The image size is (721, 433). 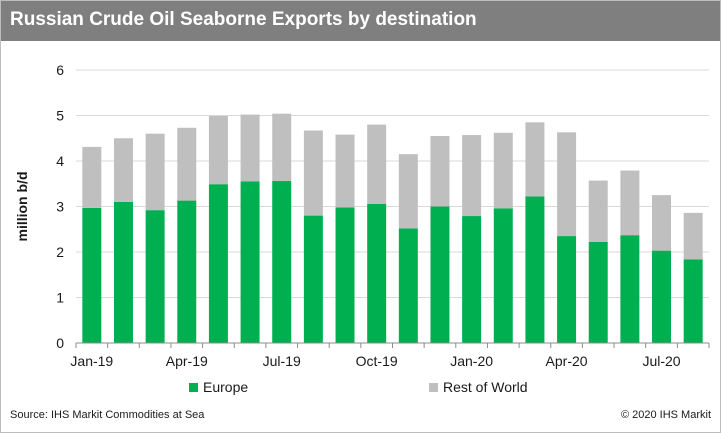 I want to click on y-tick-label: 3, so click(x=60, y=207).